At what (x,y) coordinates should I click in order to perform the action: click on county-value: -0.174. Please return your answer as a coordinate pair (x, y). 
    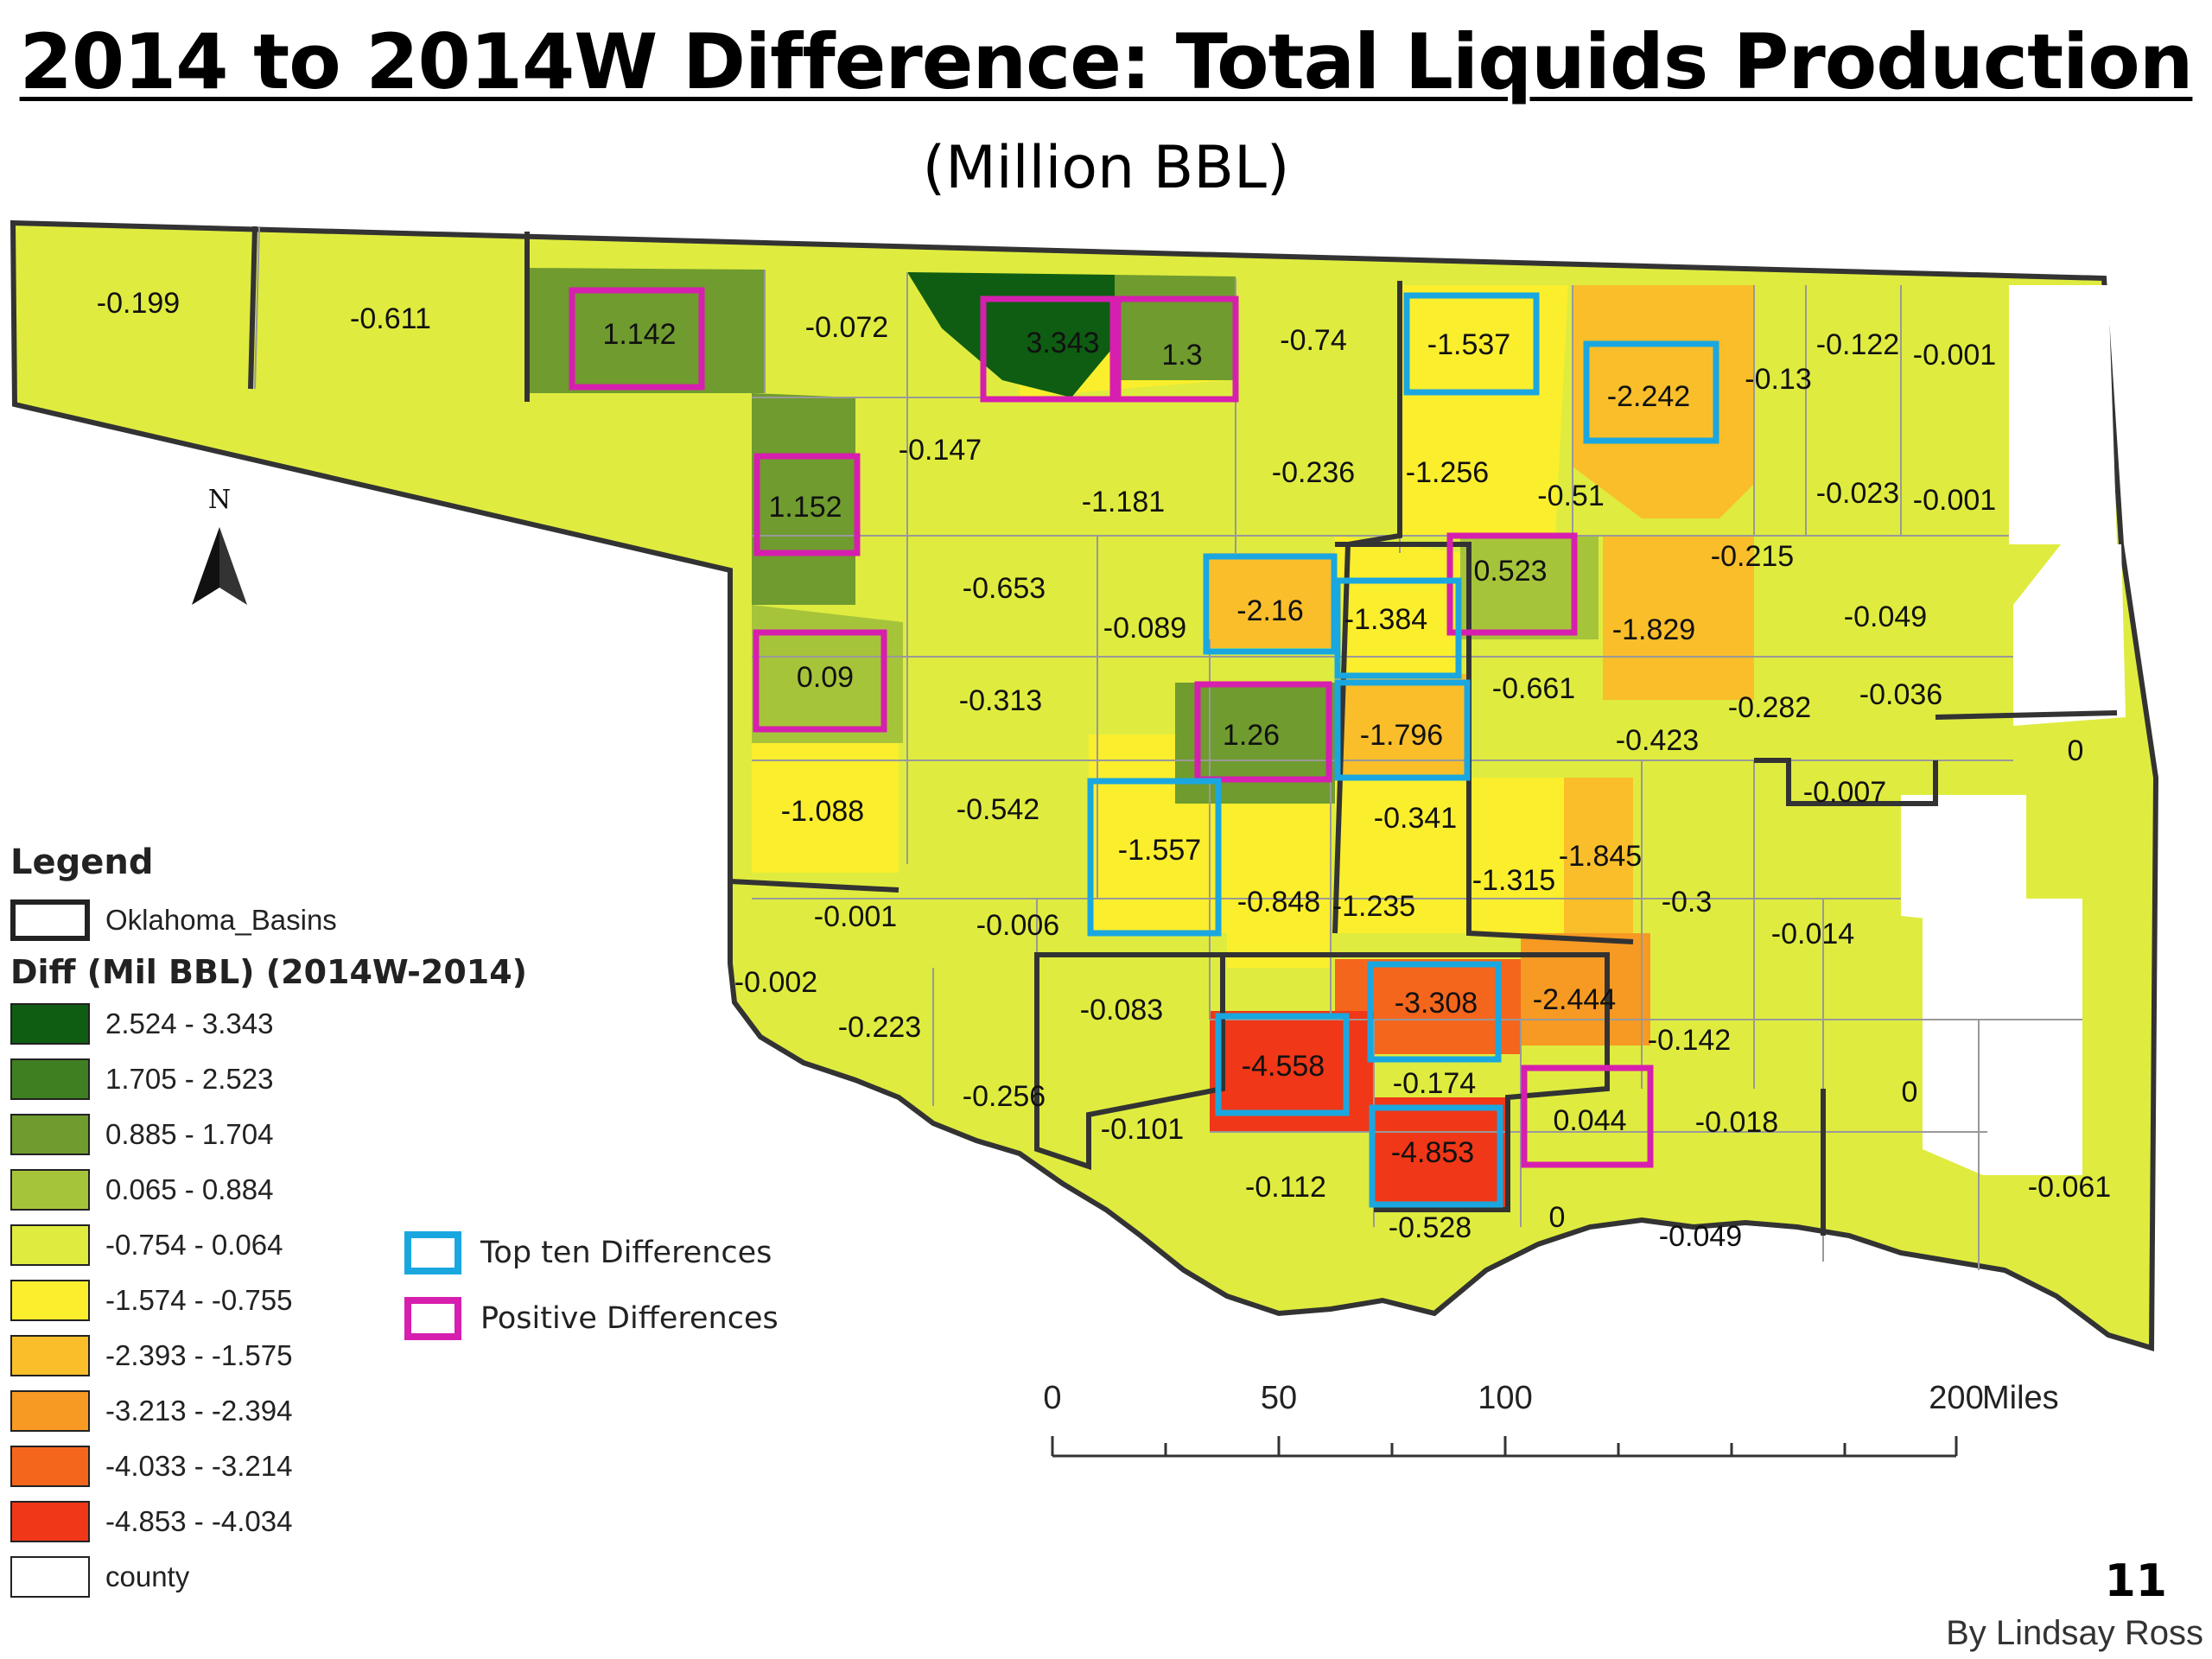
    Looking at the image, I should click on (1434, 1083).